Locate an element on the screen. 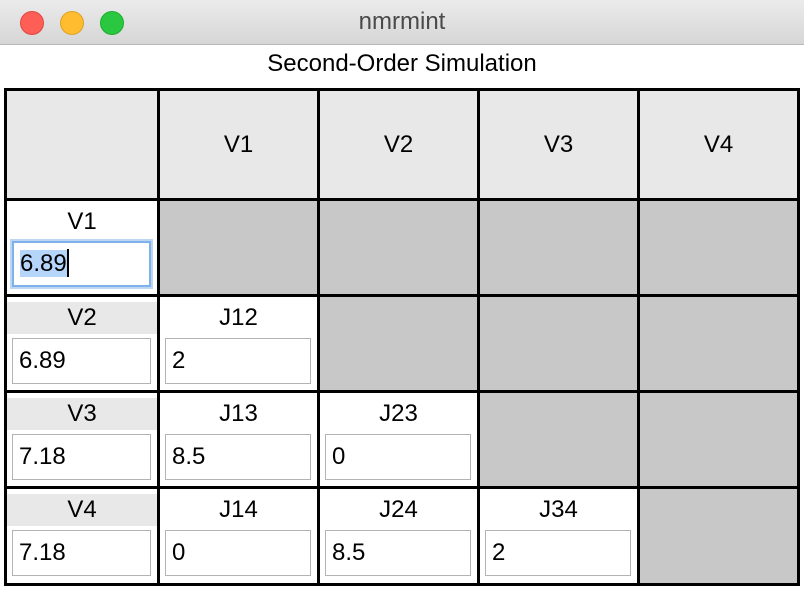 The image size is (804, 590). coupling-input-j14: 0 is located at coordinates (238, 553).